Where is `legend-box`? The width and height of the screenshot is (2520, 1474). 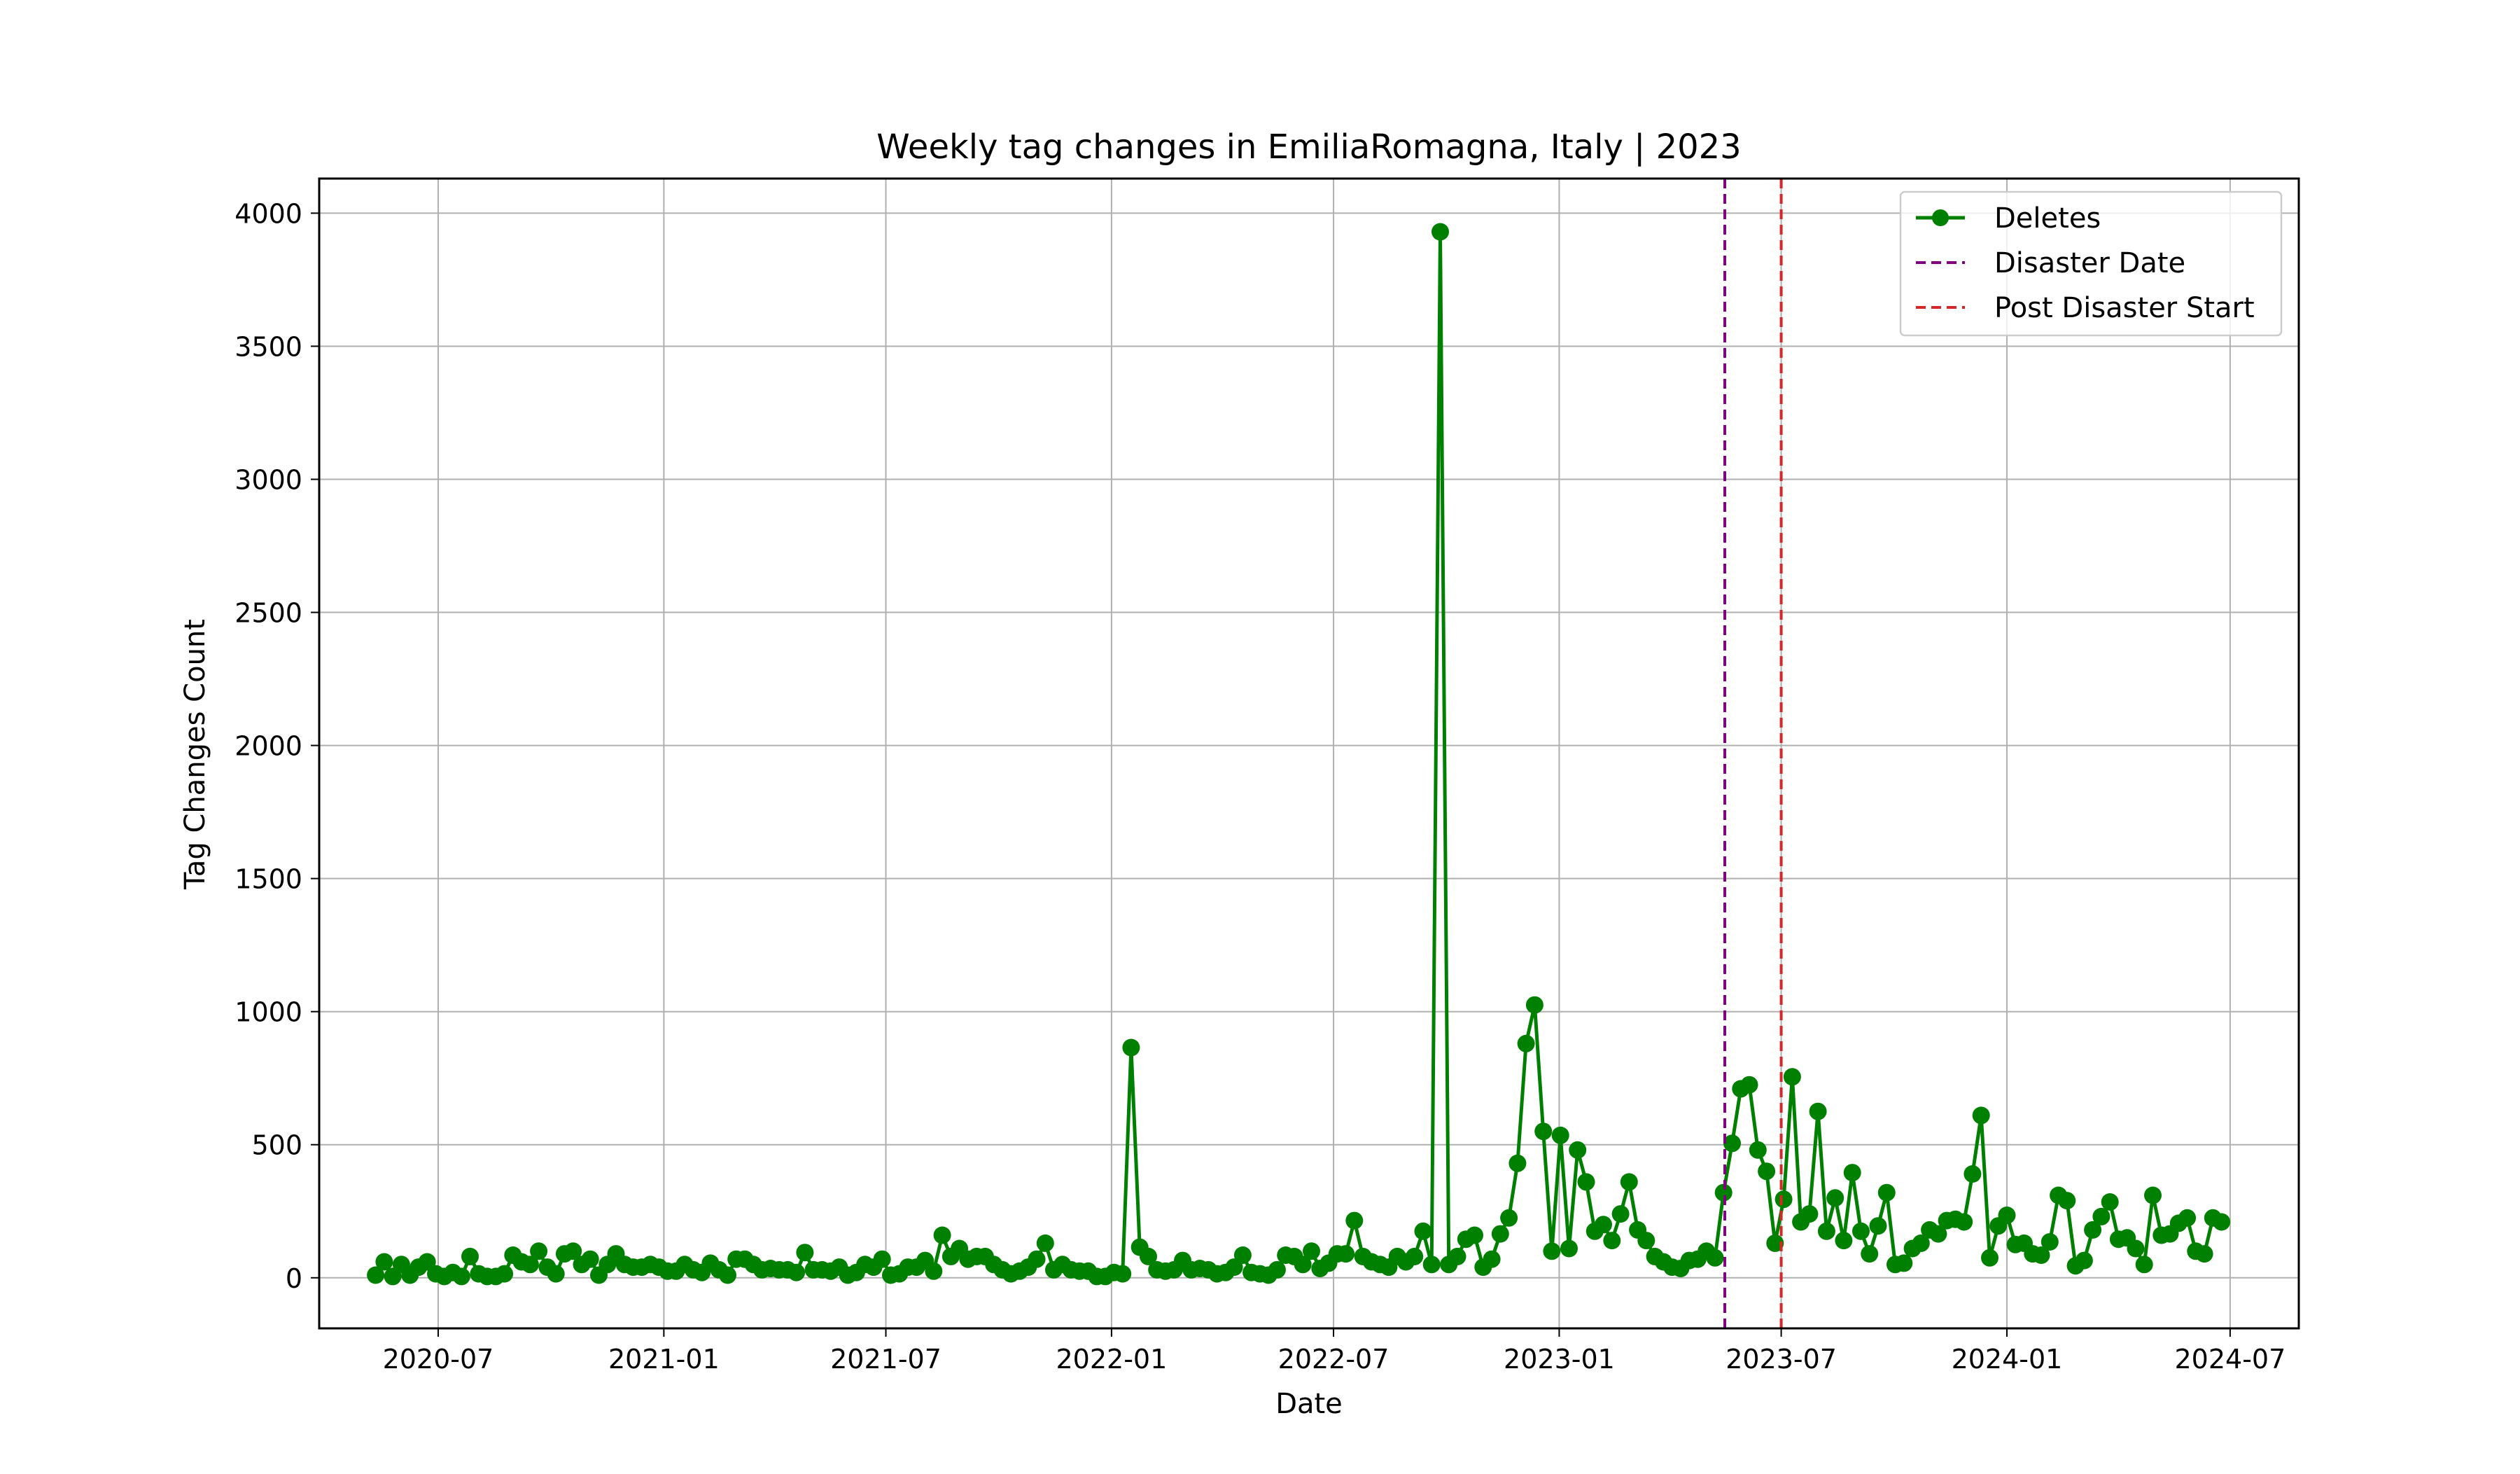 legend-box is located at coordinates (2091, 263).